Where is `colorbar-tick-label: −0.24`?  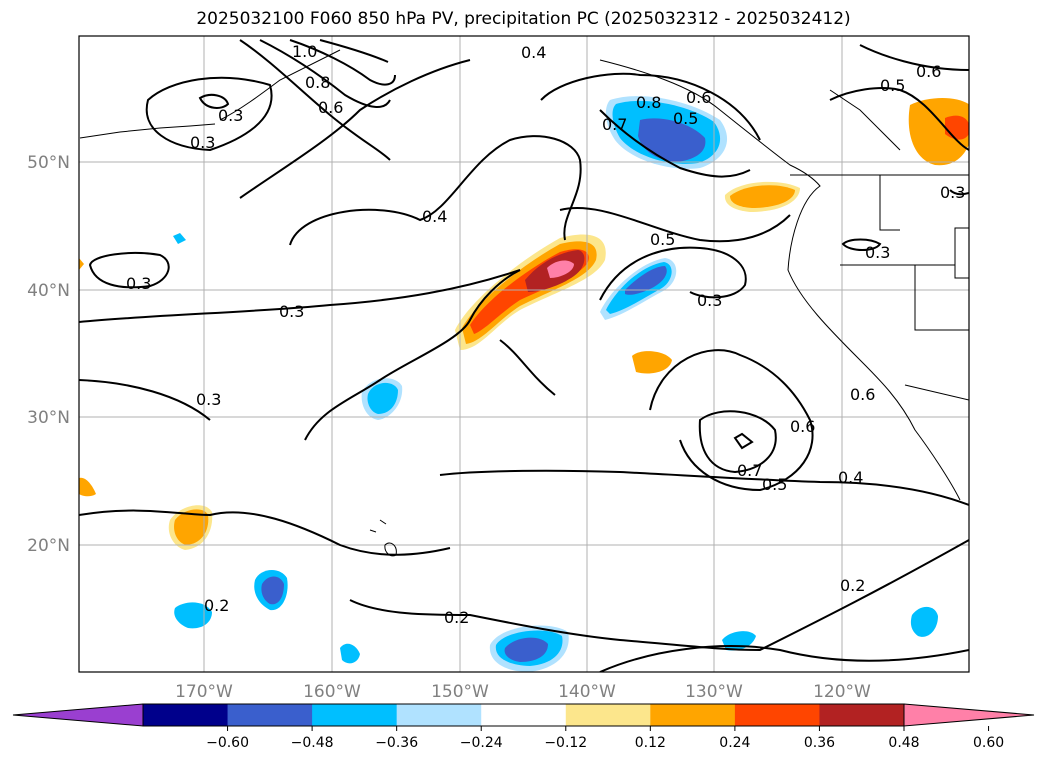
colorbar-tick-label: −0.24 is located at coordinates (481, 743).